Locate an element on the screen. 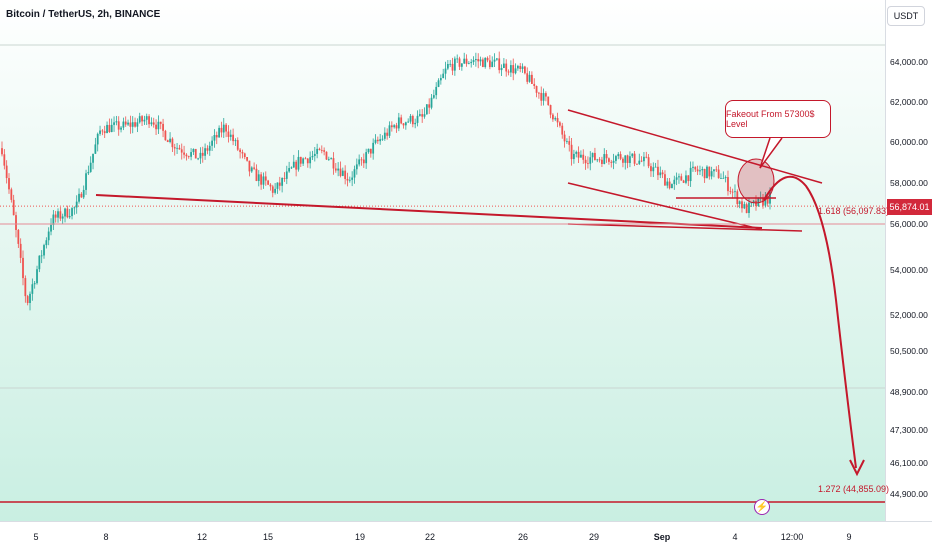 The image size is (932, 551). support-trendline is located at coordinates (429, 211).